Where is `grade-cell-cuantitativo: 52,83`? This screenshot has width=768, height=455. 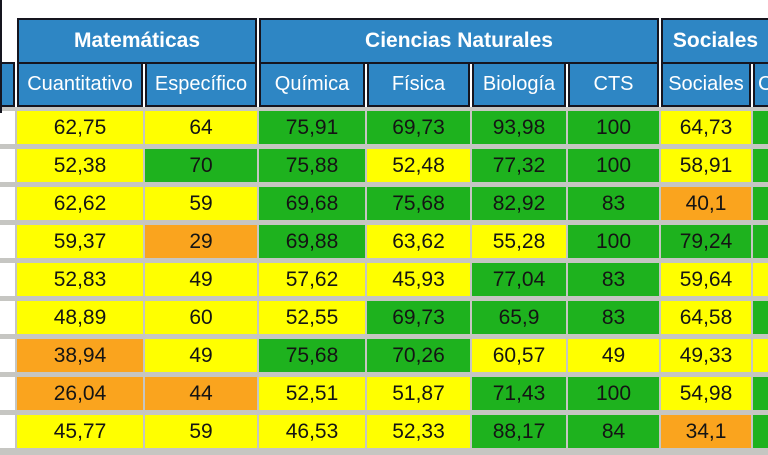 grade-cell-cuantitativo: 52,83 is located at coordinates (80, 279).